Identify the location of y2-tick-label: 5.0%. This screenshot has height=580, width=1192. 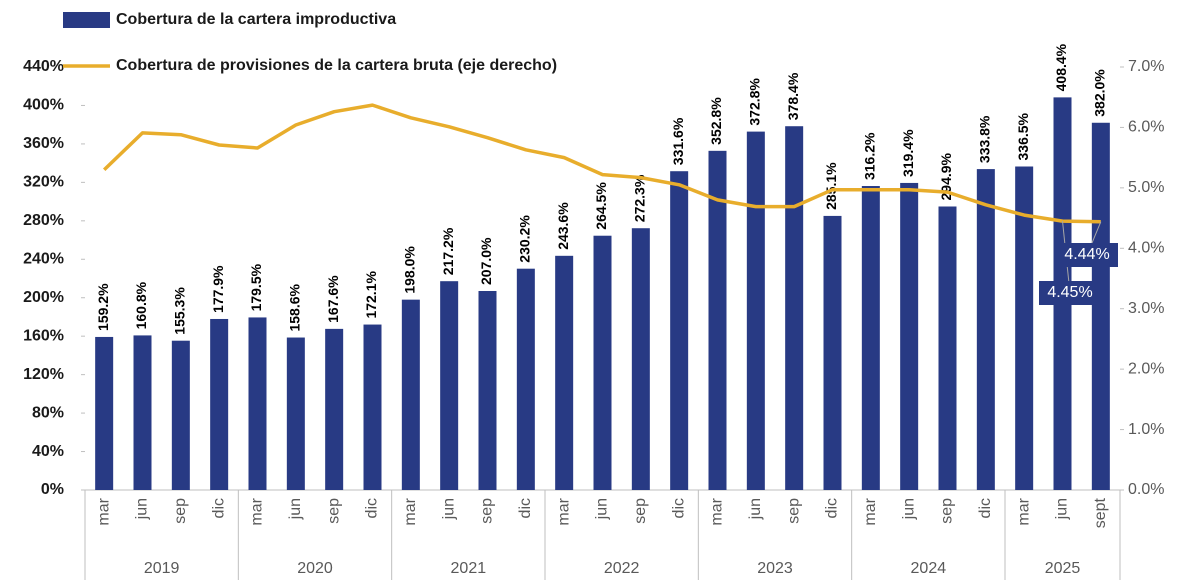
(1146, 187).